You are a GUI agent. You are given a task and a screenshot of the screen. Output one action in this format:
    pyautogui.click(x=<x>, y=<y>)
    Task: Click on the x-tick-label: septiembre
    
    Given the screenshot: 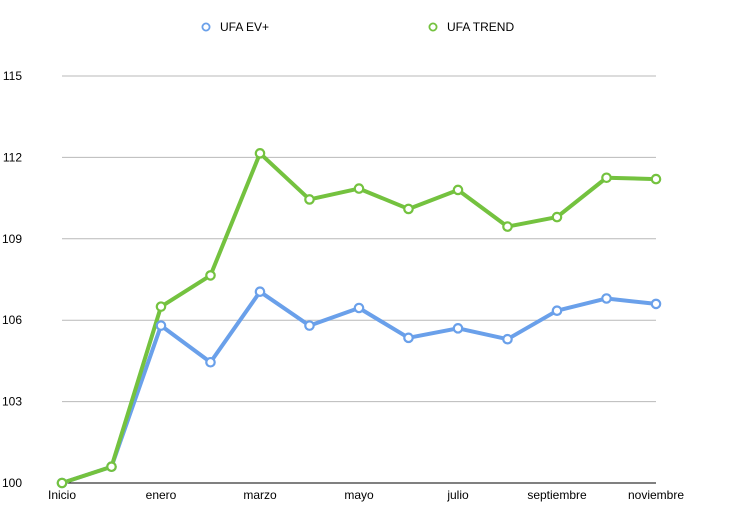 What is the action you would take?
    pyautogui.click(x=557, y=495)
    